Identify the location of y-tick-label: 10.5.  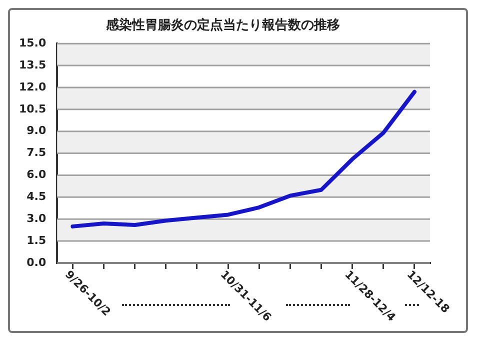
(32, 109).